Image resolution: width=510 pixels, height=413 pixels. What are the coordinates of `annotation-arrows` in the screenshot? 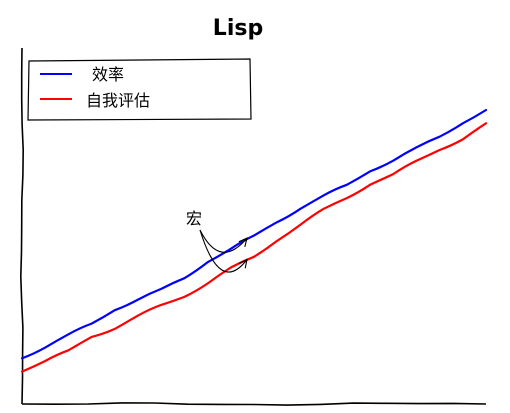 It's located at (223, 251).